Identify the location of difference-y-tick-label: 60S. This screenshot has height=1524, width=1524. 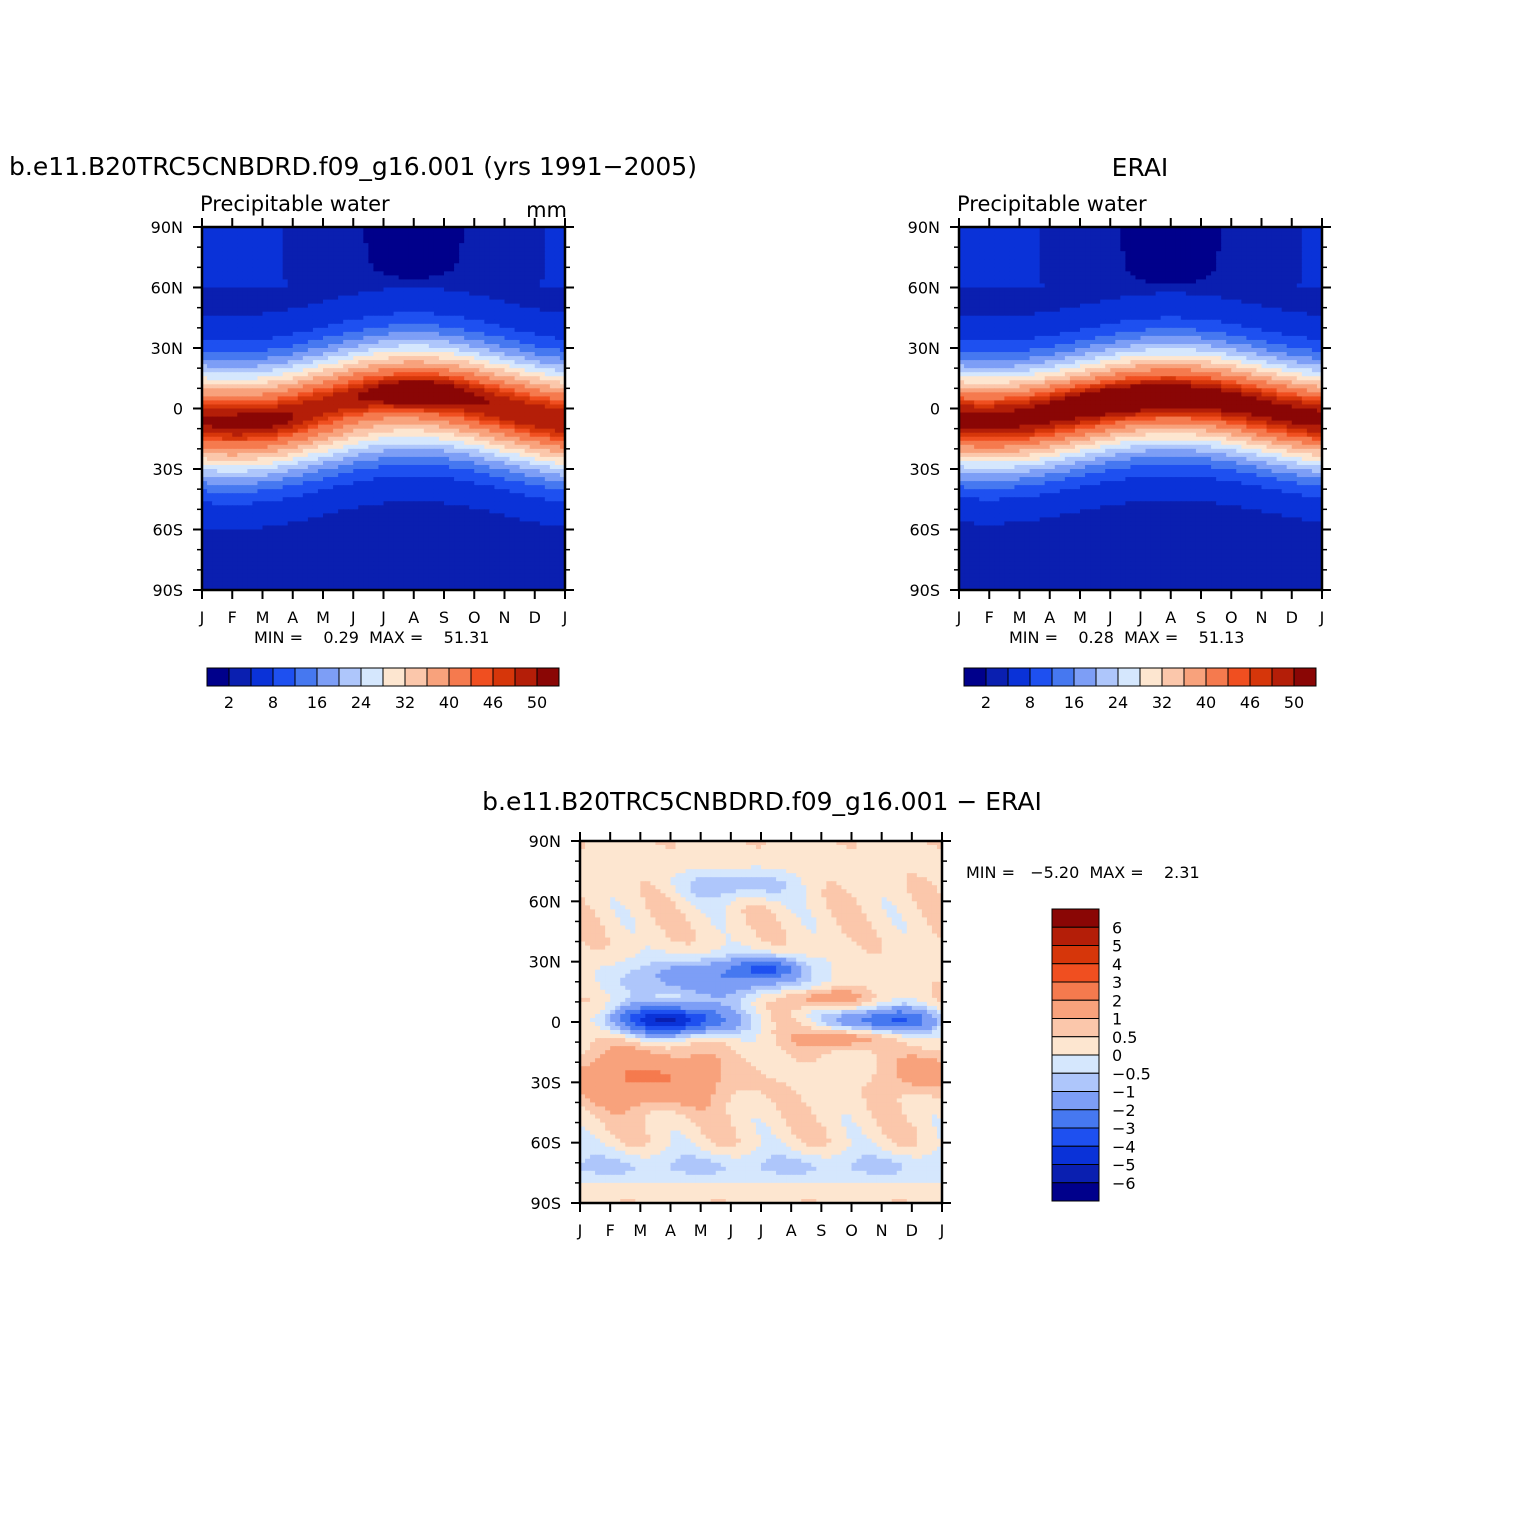
(545, 1143).